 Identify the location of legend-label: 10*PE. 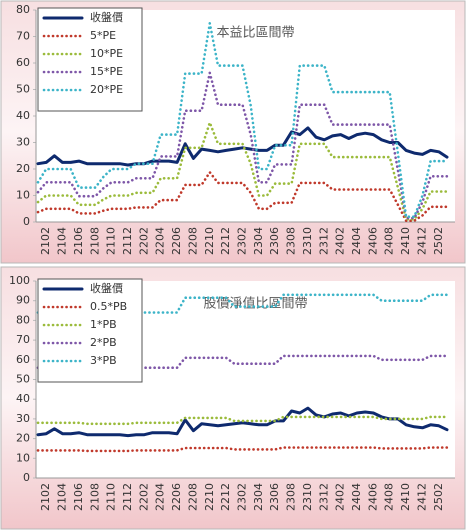
(106, 53).